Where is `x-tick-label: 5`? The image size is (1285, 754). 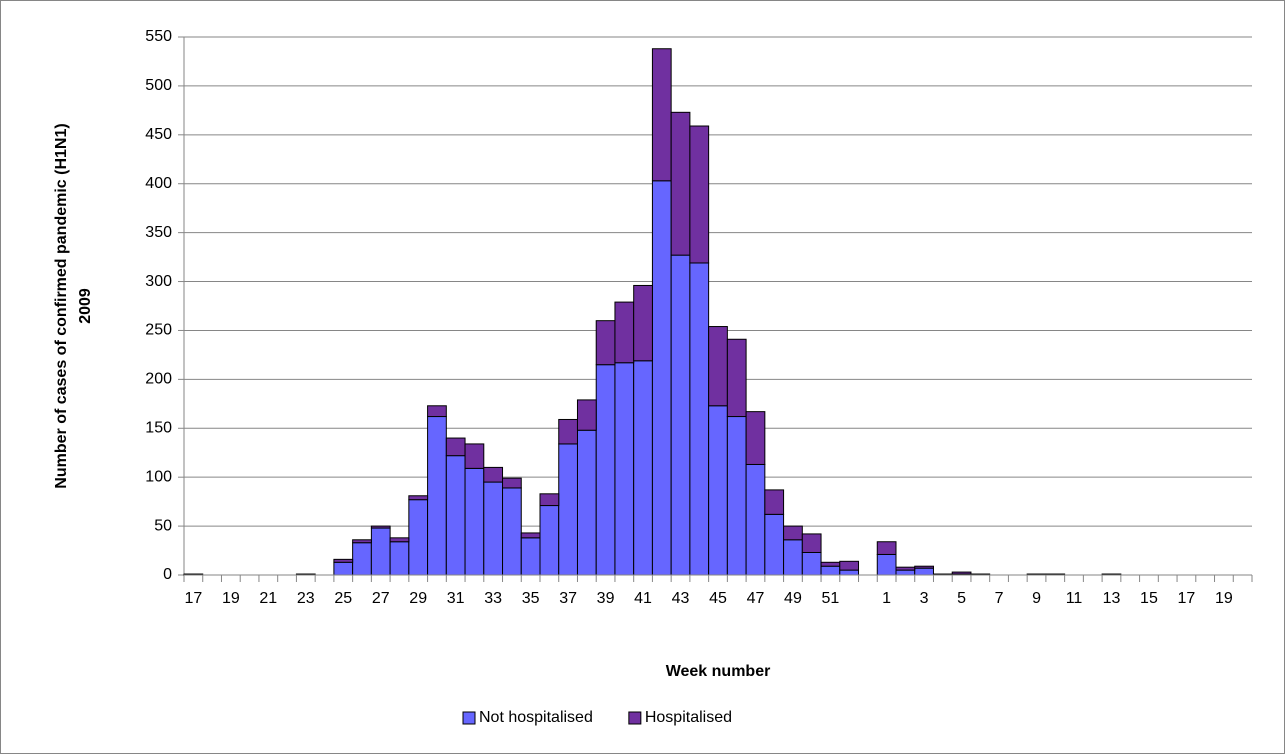 x-tick-label: 5 is located at coordinates (961, 598).